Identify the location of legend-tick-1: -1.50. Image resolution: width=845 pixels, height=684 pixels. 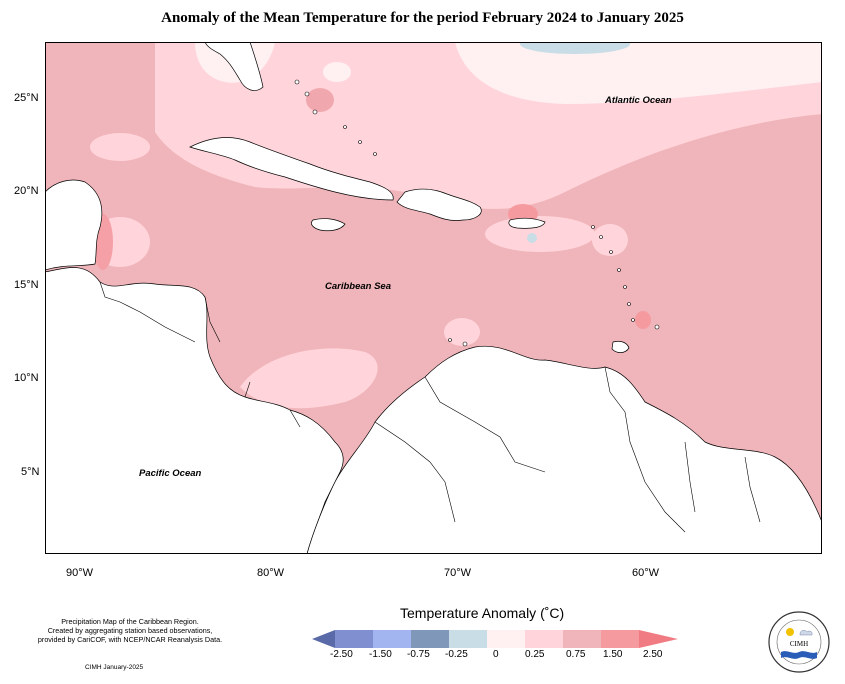
(380, 654).